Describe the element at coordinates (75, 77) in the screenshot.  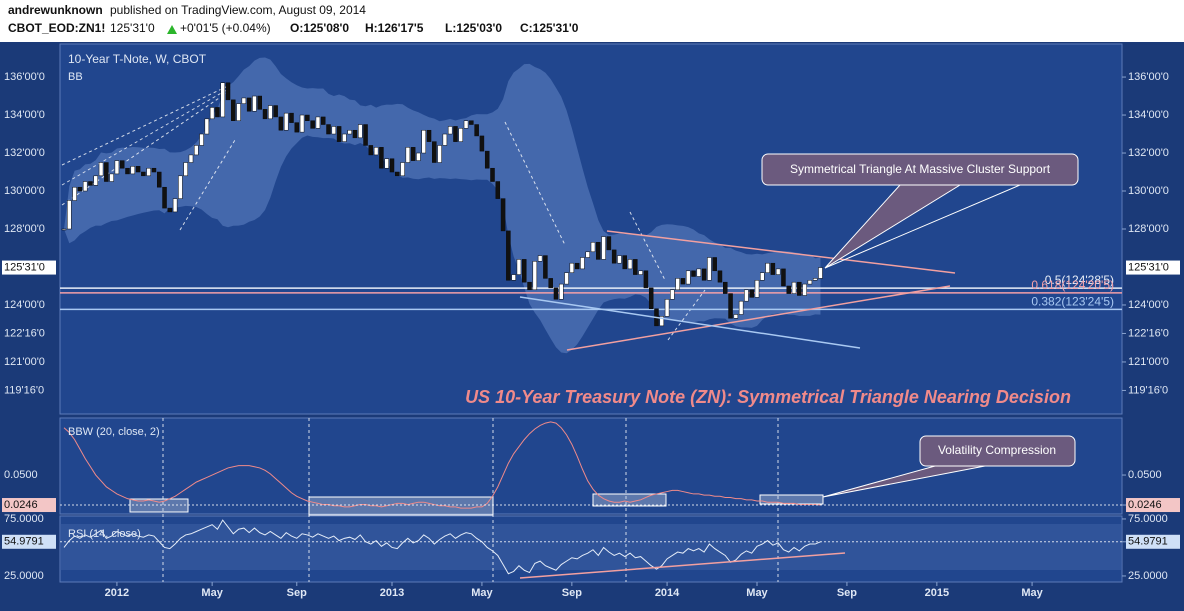
I see `indicator-label: BB` at that location.